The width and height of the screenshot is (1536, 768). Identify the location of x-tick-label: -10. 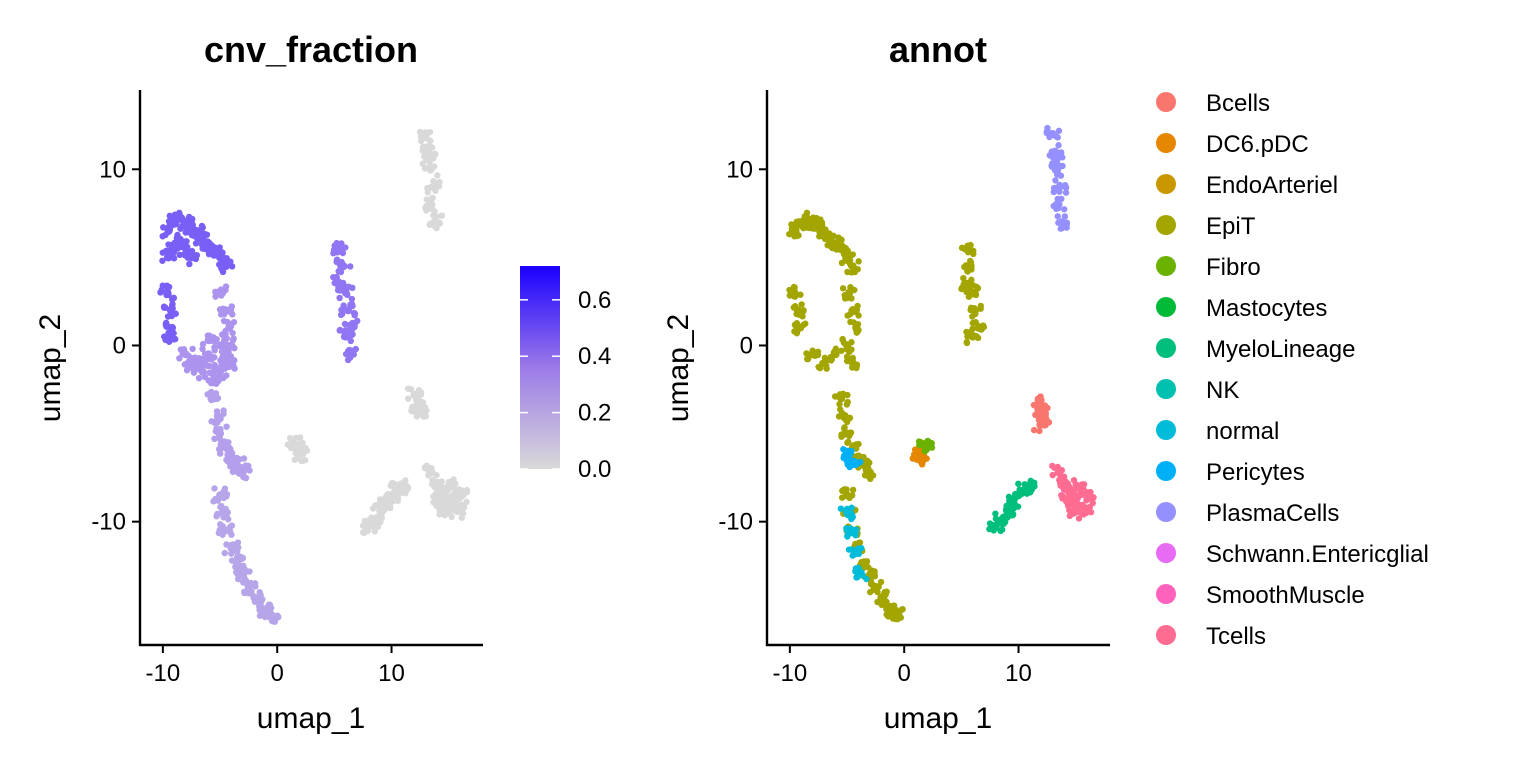
(163, 673).